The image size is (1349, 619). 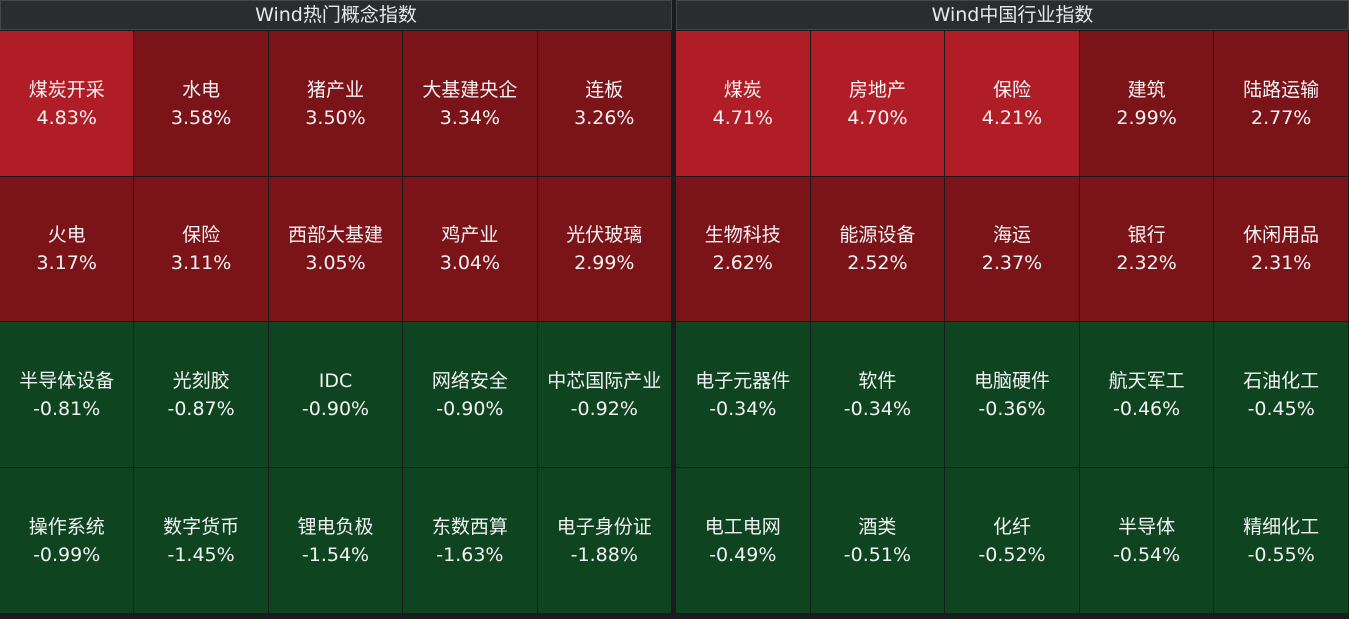 What do you see at coordinates (335, 408) in the screenshot?
I see `cell-change: -0.90%` at bounding box center [335, 408].